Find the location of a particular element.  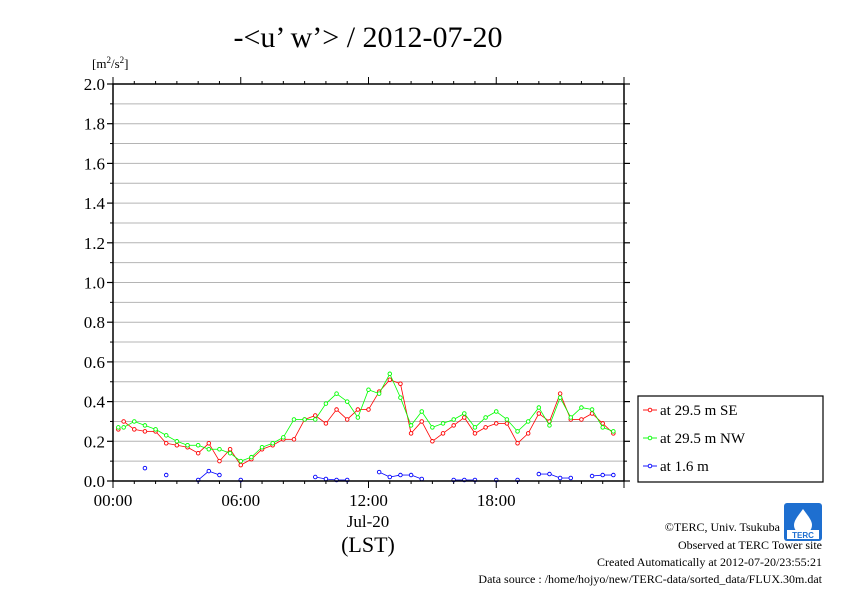

series-layer is located at coordinates (366, 427).